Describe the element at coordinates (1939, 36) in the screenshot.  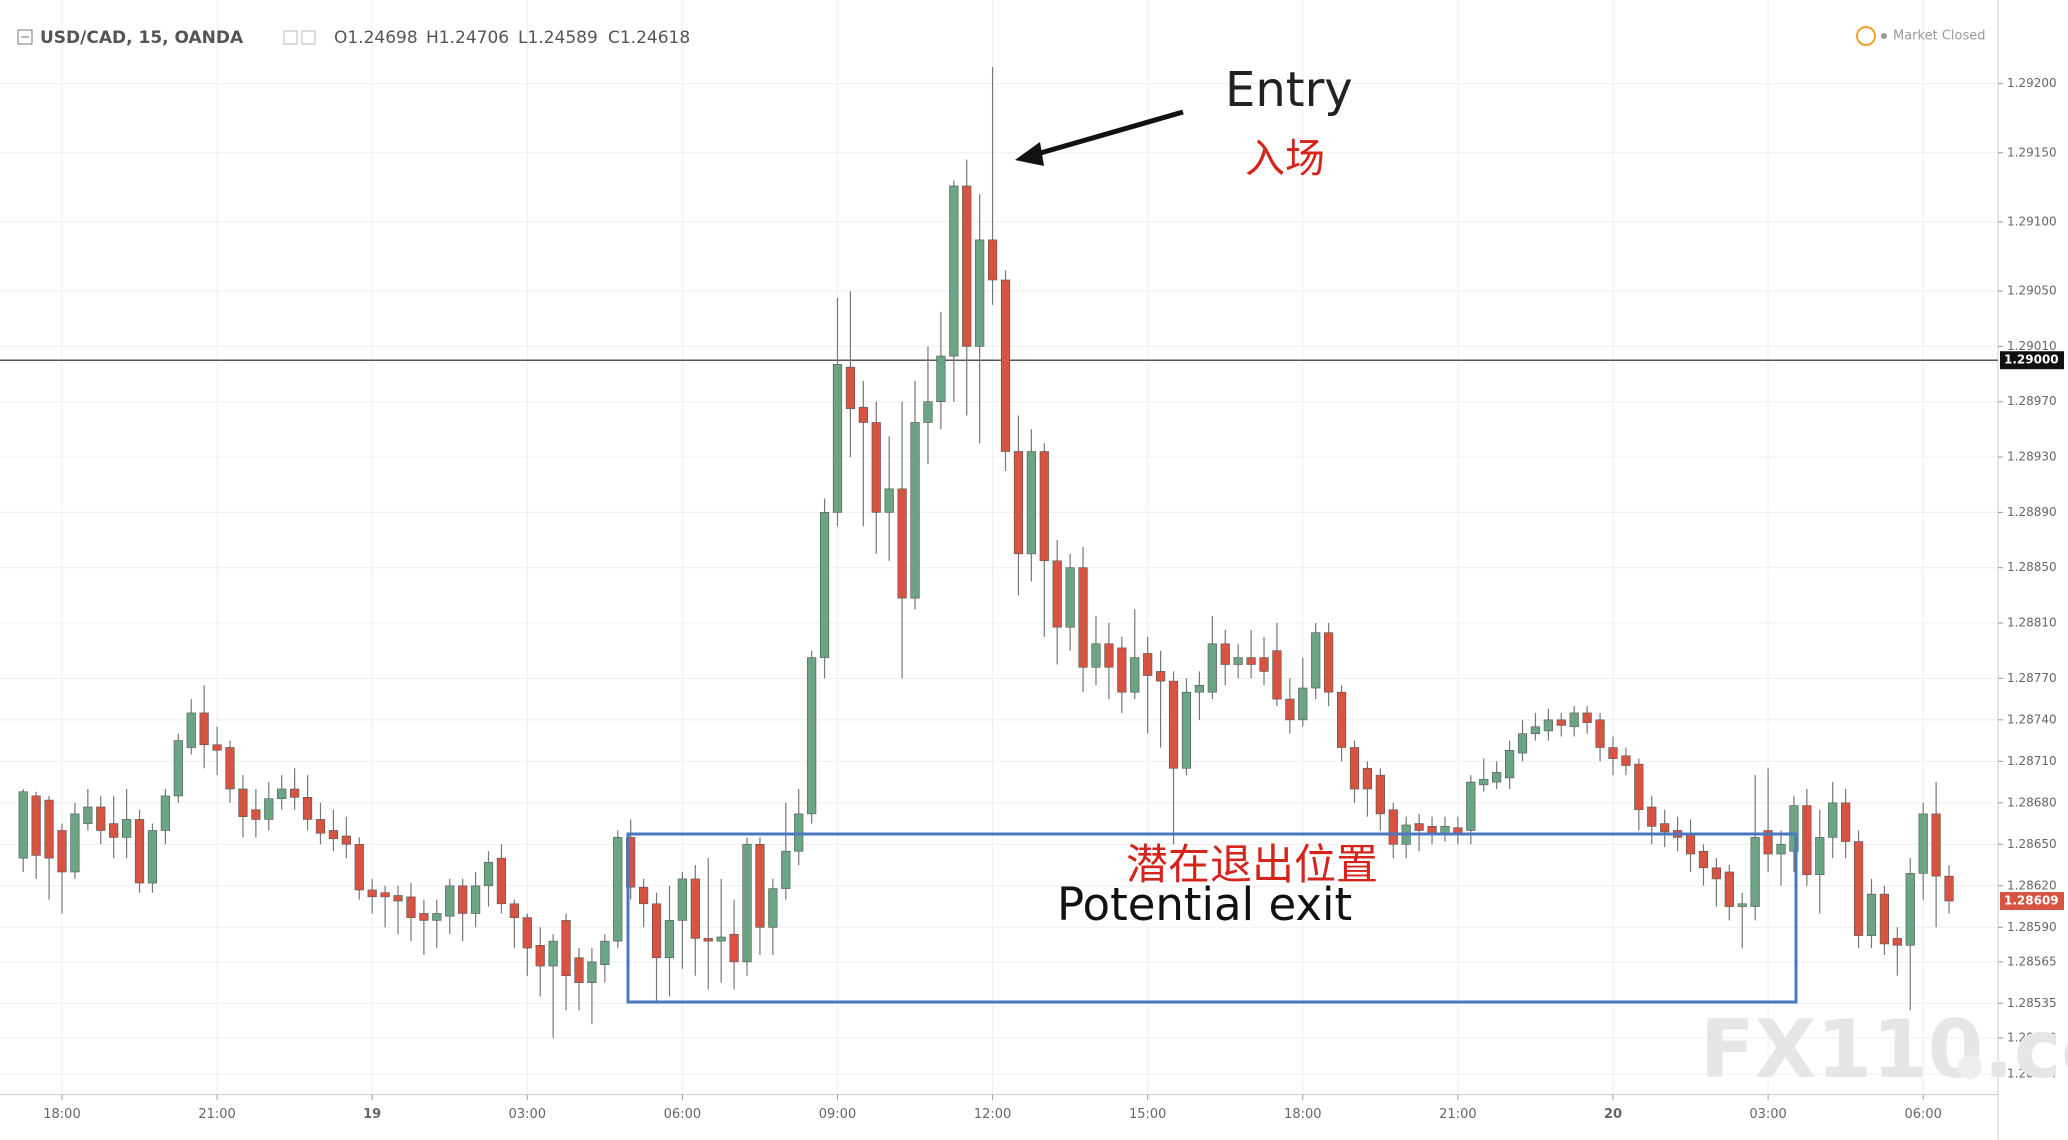
I see `market-status: Market Closed` at that location.